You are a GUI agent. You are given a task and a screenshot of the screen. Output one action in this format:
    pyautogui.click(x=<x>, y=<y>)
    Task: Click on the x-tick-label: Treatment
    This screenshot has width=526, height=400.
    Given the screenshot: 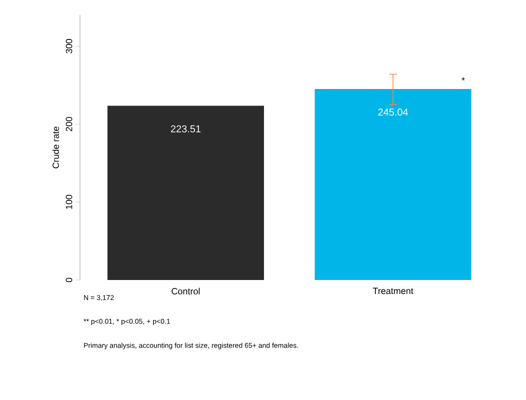 What is the action you would take?
    pyautogui.click(x=393, y=291)
    